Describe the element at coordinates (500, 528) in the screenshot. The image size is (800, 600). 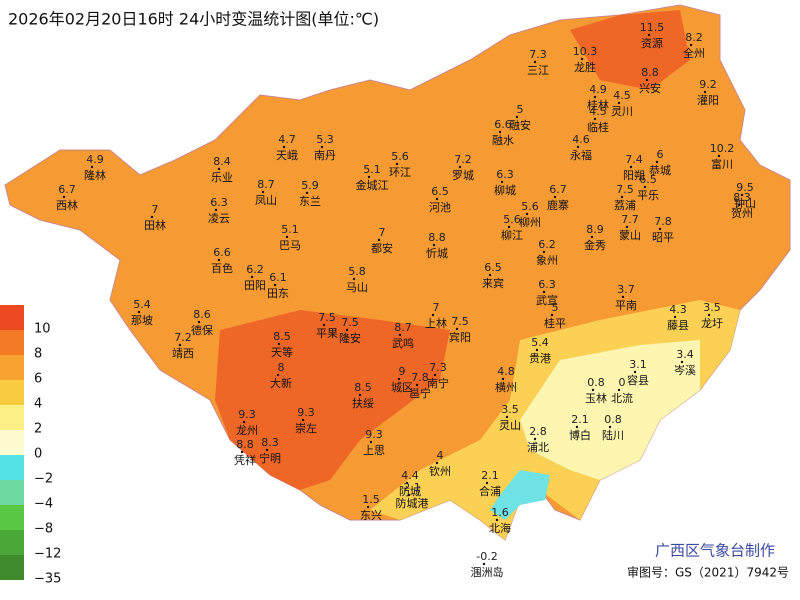
I see `station-name: 北海` at that location.